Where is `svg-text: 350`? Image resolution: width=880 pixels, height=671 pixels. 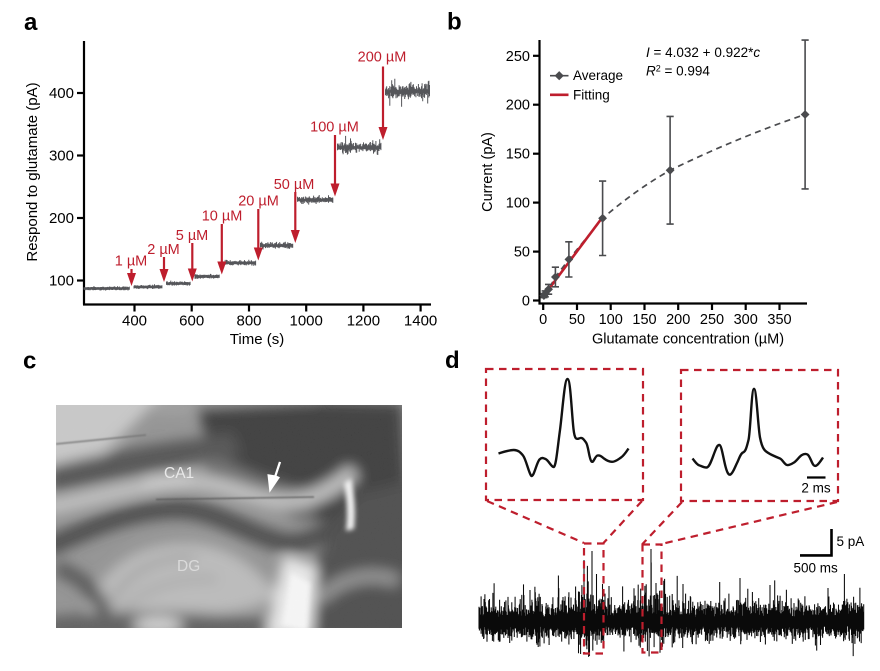
svg-text: 350 is located at coordinates (779, 320).